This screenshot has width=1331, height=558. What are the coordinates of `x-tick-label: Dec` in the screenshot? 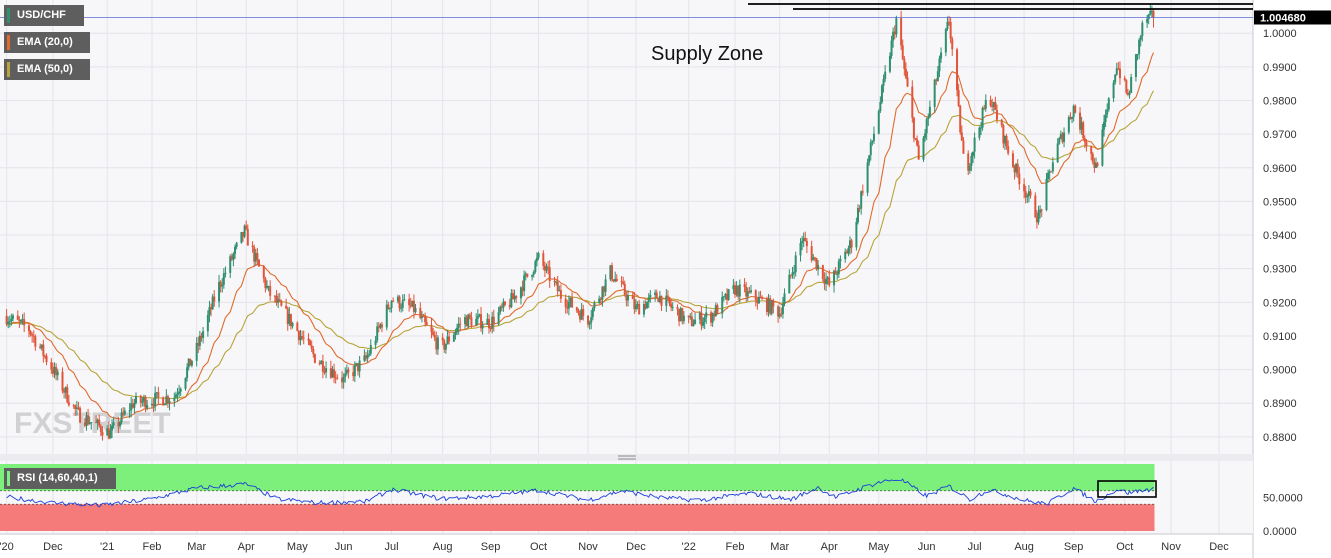 It's located at (53, 547).